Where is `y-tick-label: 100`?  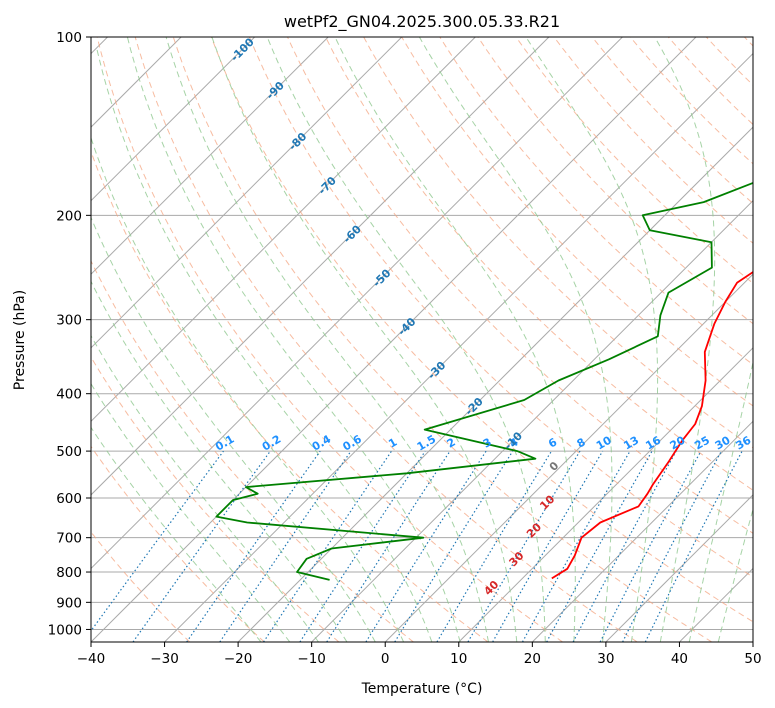 y-tick-label: 100 is located at coordinates (69, 38).